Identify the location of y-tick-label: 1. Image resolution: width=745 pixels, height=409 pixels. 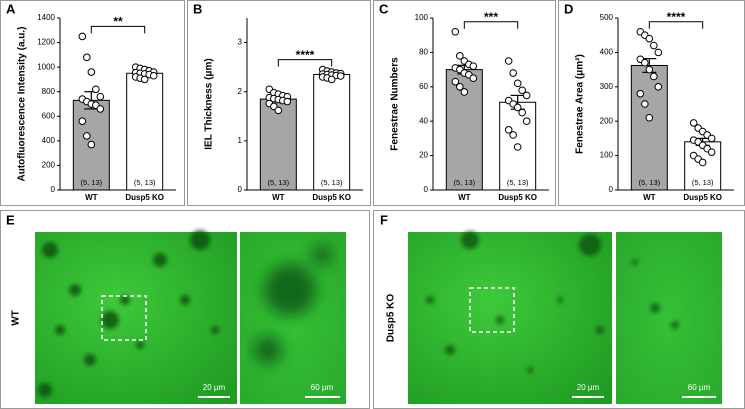
(240, 140).